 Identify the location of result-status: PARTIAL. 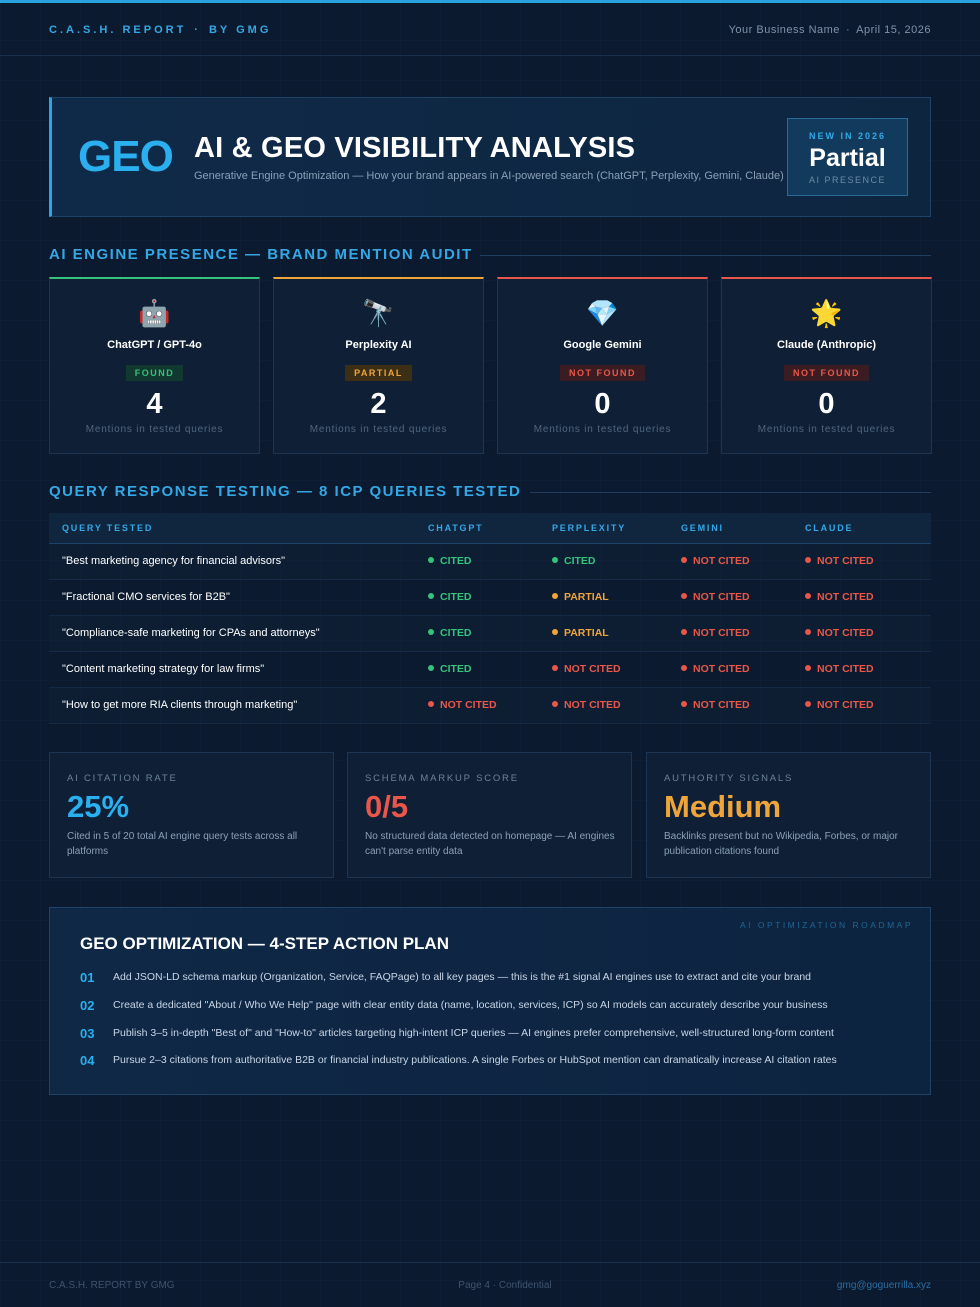
(580, 597).